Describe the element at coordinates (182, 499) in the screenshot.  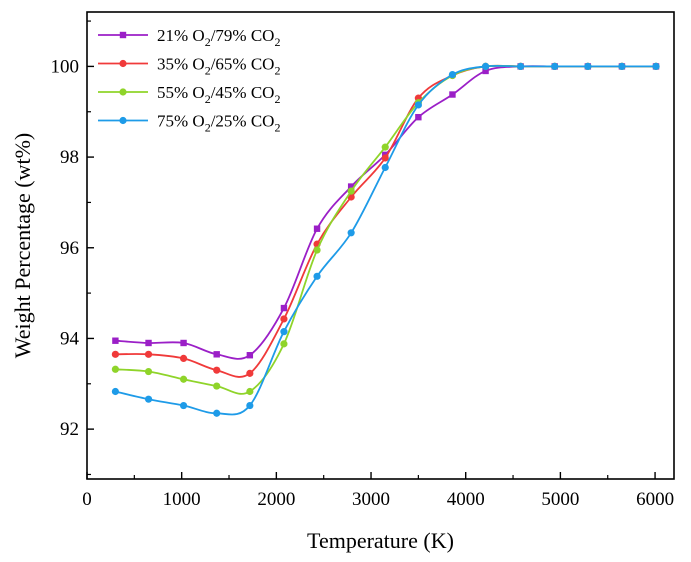
I see `x-tick-label: 1000` at that location.